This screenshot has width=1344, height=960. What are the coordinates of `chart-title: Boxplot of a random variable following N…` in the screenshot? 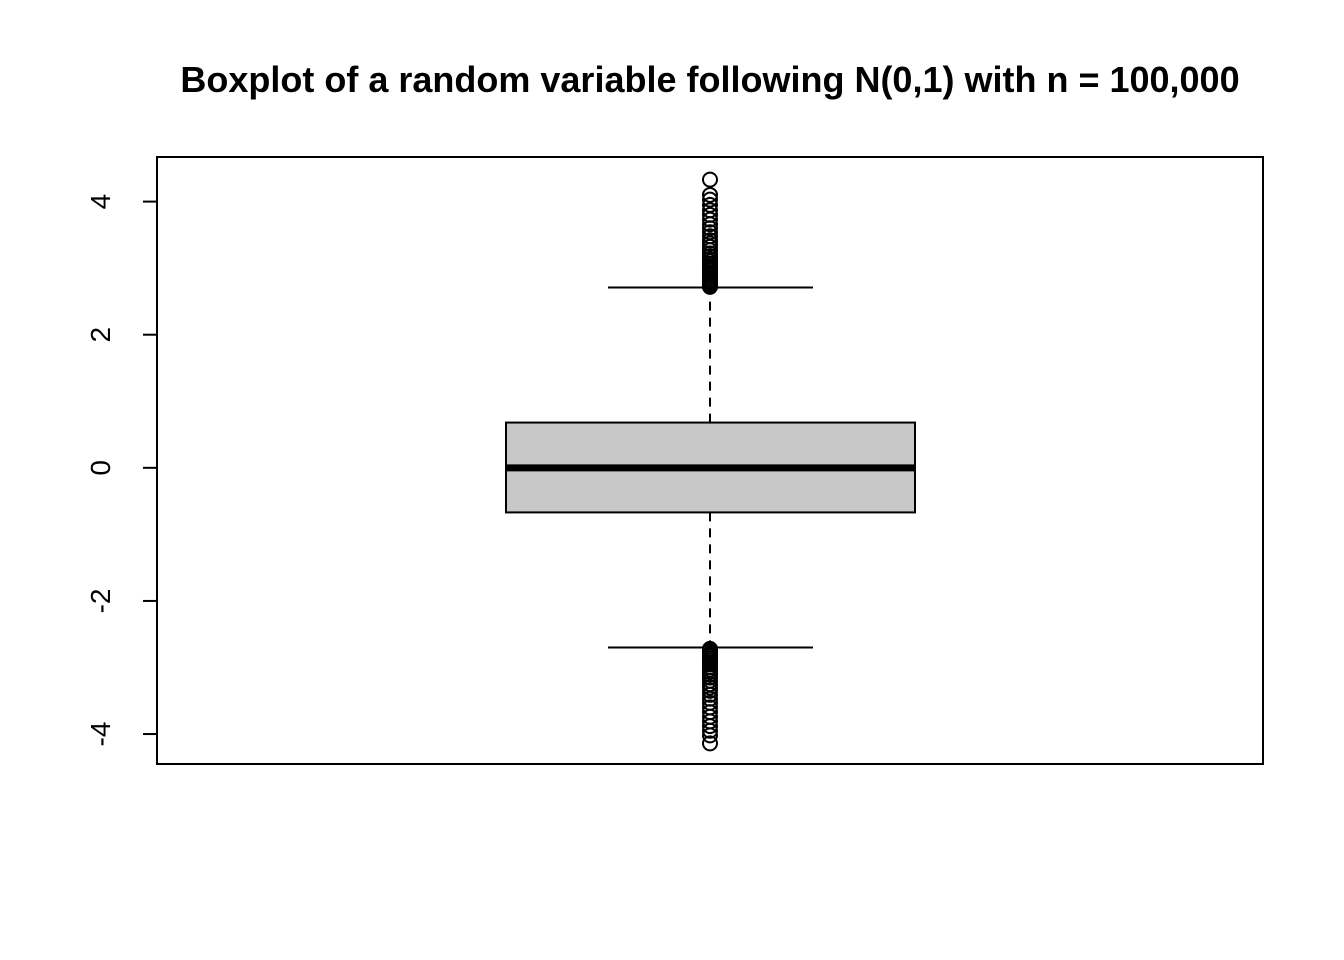 It's located at (709, 79).